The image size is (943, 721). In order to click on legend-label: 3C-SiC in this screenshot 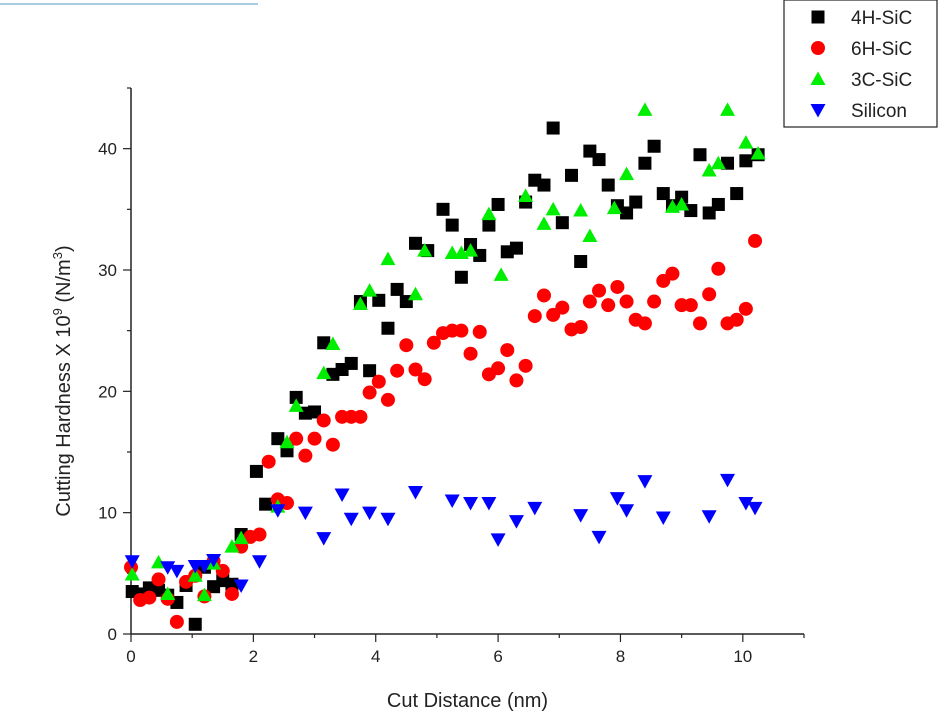, I will do `click(881, 80)`.